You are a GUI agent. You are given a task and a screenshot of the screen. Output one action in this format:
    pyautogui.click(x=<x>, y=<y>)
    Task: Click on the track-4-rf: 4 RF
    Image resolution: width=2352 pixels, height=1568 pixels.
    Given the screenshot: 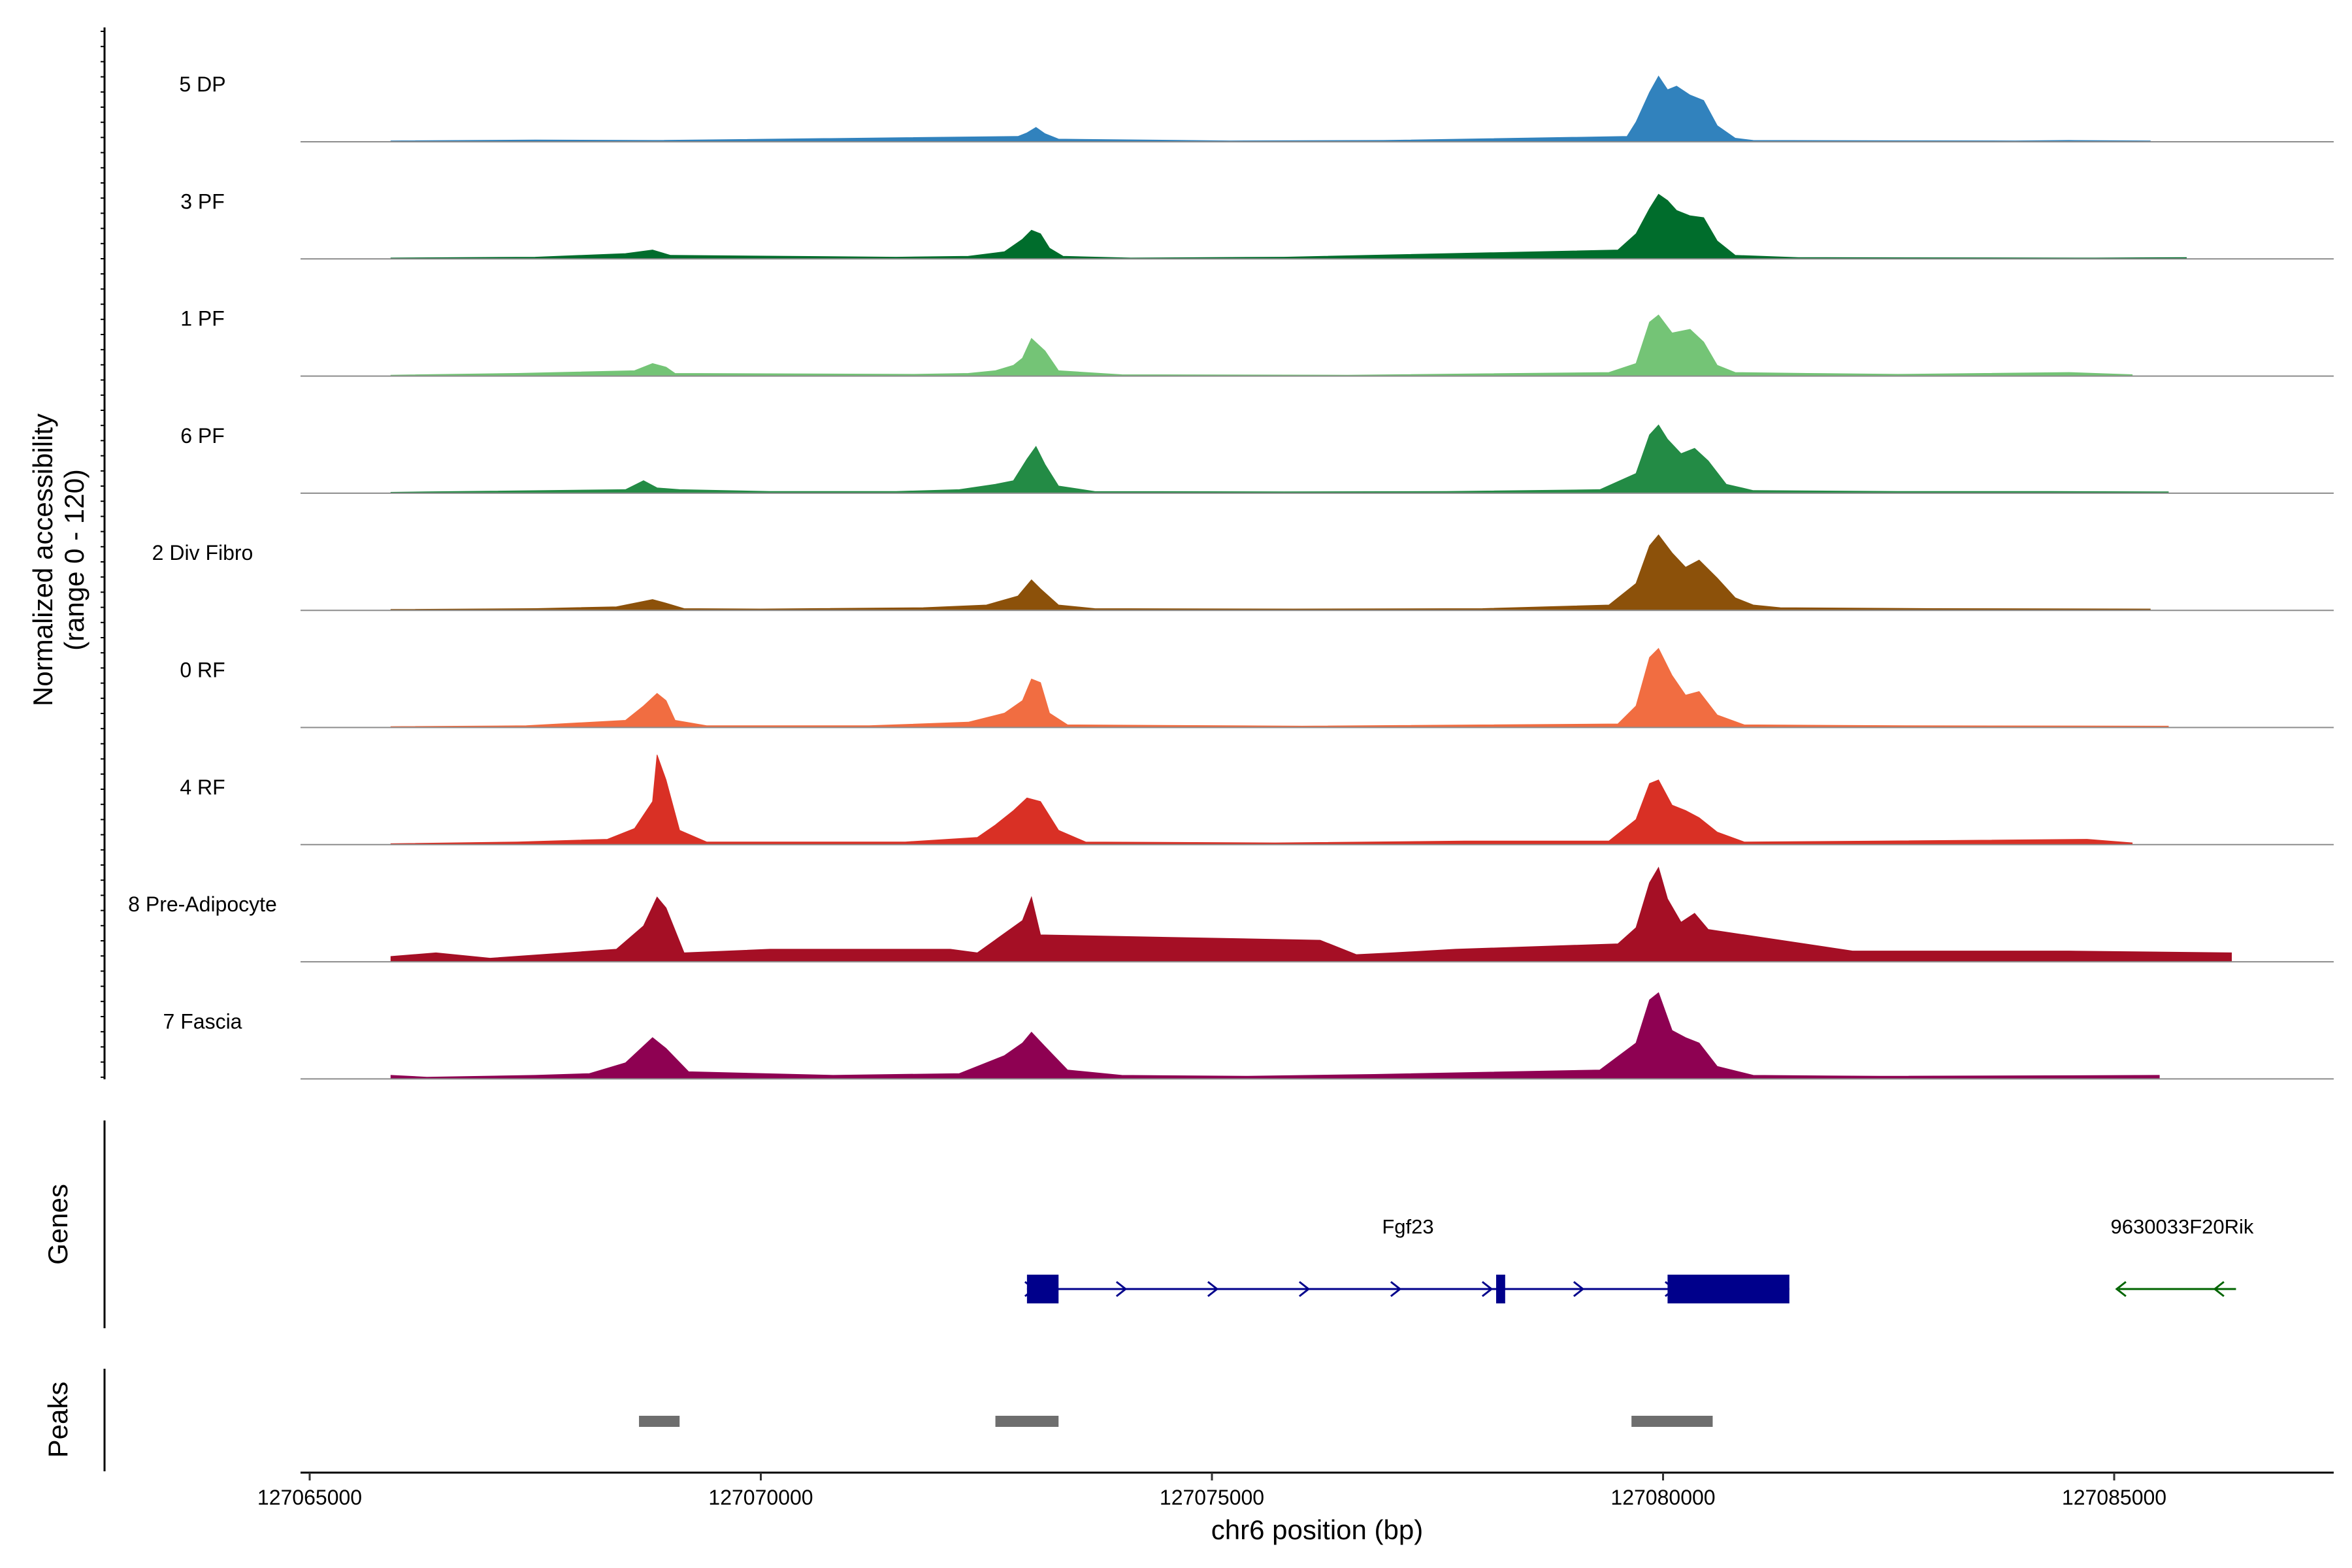 What is the action you would take?
    pyautogui.click(x=1257, y=800)
    